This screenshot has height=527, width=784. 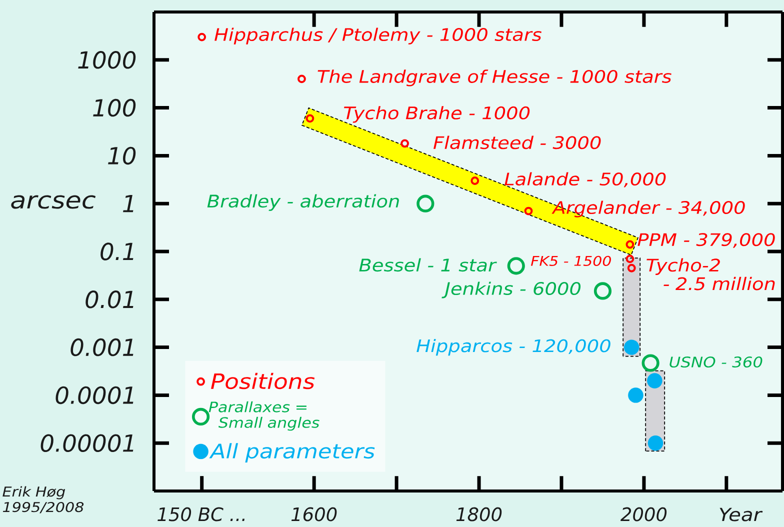 I want to click on annotation: USNO - 360, so click(x=716, y=362).